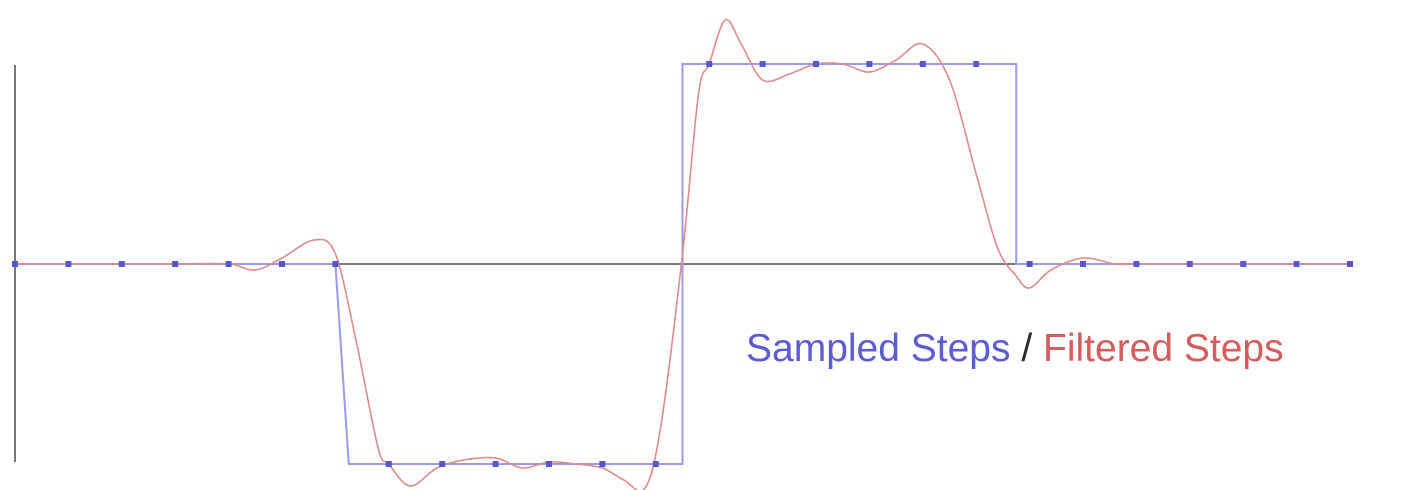  Describe the element at coordinates (1163, 348) in the screenshot. I see `legend-filtered-label: Filtered Steps` at that location.